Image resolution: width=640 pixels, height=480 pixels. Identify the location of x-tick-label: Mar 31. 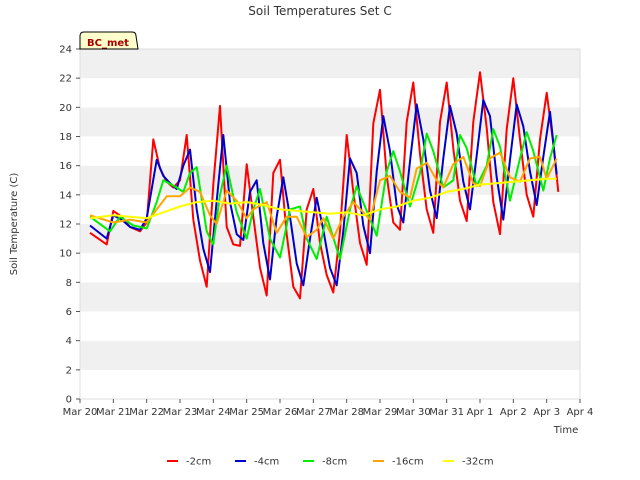
(446, 412).